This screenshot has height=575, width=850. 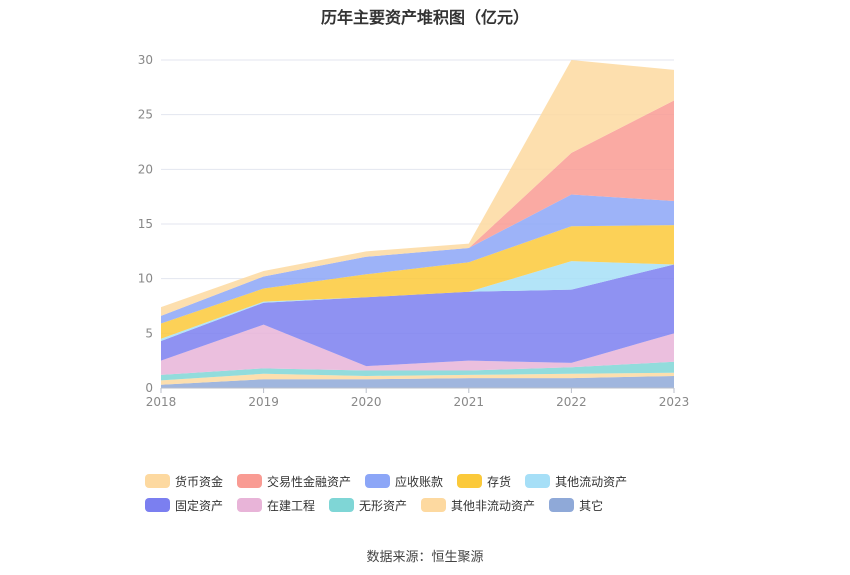 What do you see at coordinates (571, 402) in the screenshot?
I see `x-tick-label: 2022` at bounding box center [571, 402].